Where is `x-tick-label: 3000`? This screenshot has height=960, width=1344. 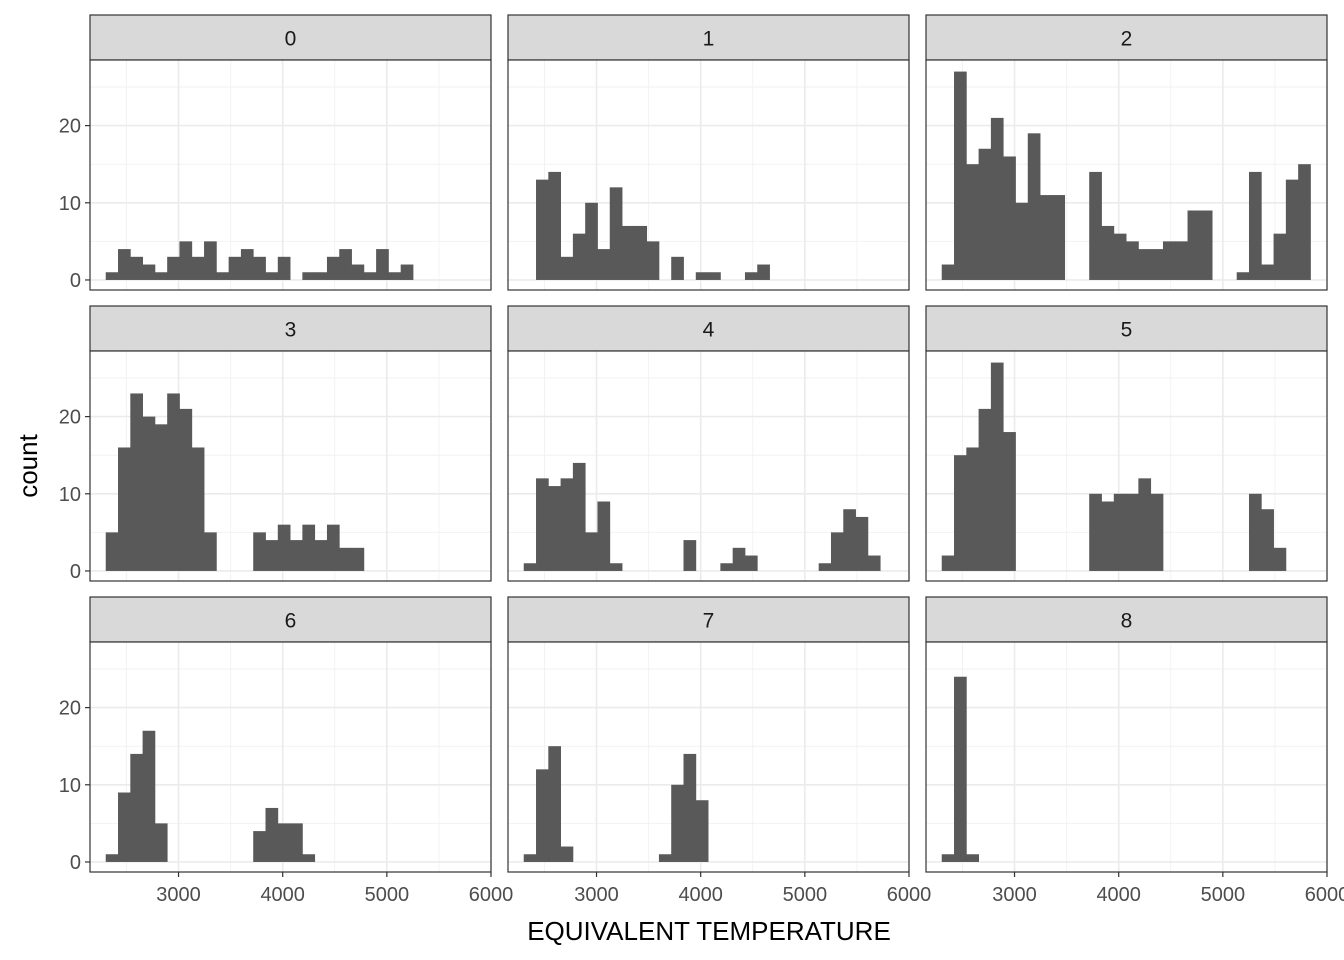 x-tick-label: 3000 is located at coordinates (1014, 895).